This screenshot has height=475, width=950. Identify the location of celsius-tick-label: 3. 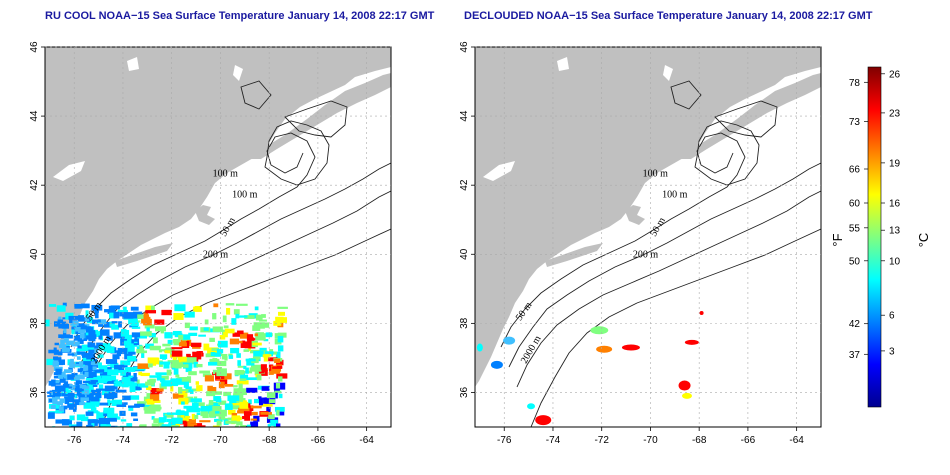
(892, 351).